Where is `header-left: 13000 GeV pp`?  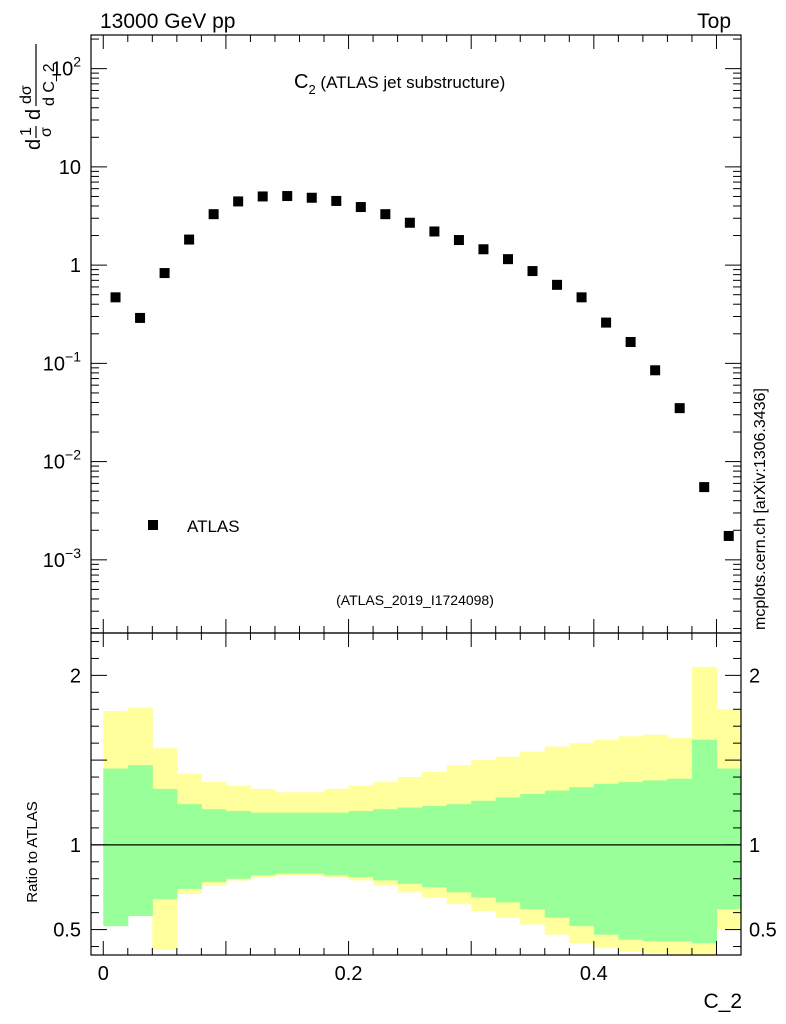 header-left: 13000 GeV pp is located at coordinates (167, 21).